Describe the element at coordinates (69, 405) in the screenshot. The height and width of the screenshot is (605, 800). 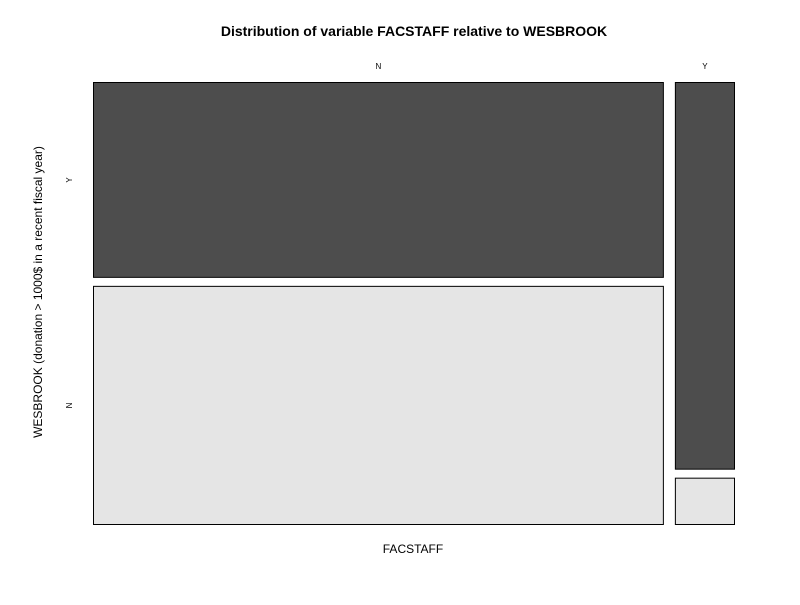
I see `y-tick-label-n: N` at that location.